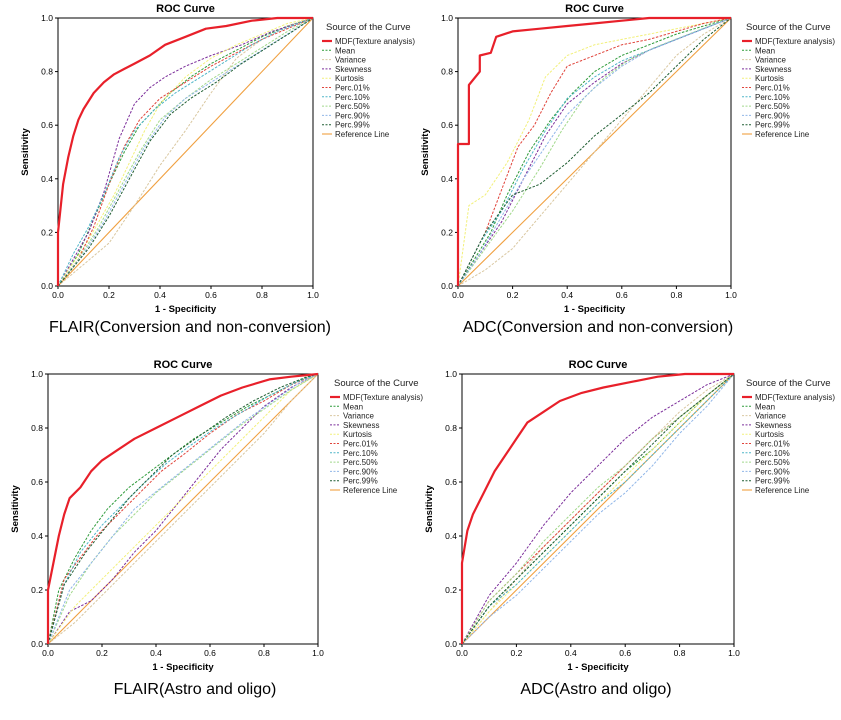 Image resolution: width=841 pixels, height=720 pixels. I want to click on panel-caption: ADC(Conversion and non-conversion), so click(598, 327).